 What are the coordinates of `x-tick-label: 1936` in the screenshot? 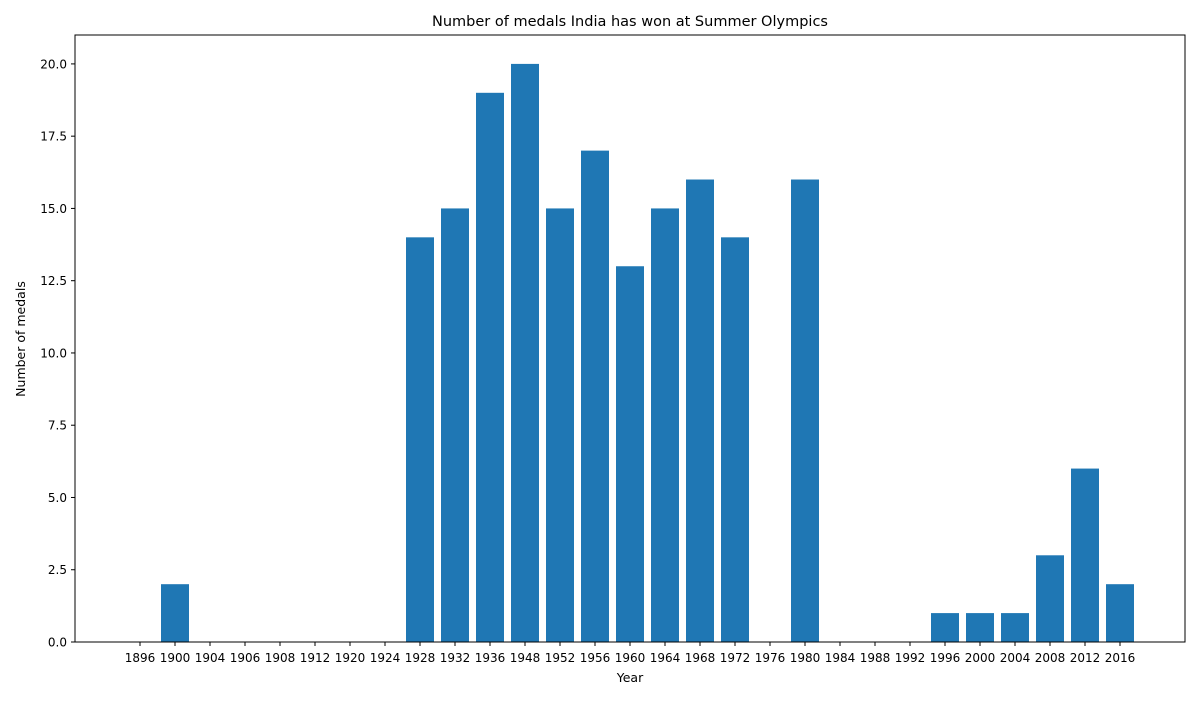 It's located at (490, 658).